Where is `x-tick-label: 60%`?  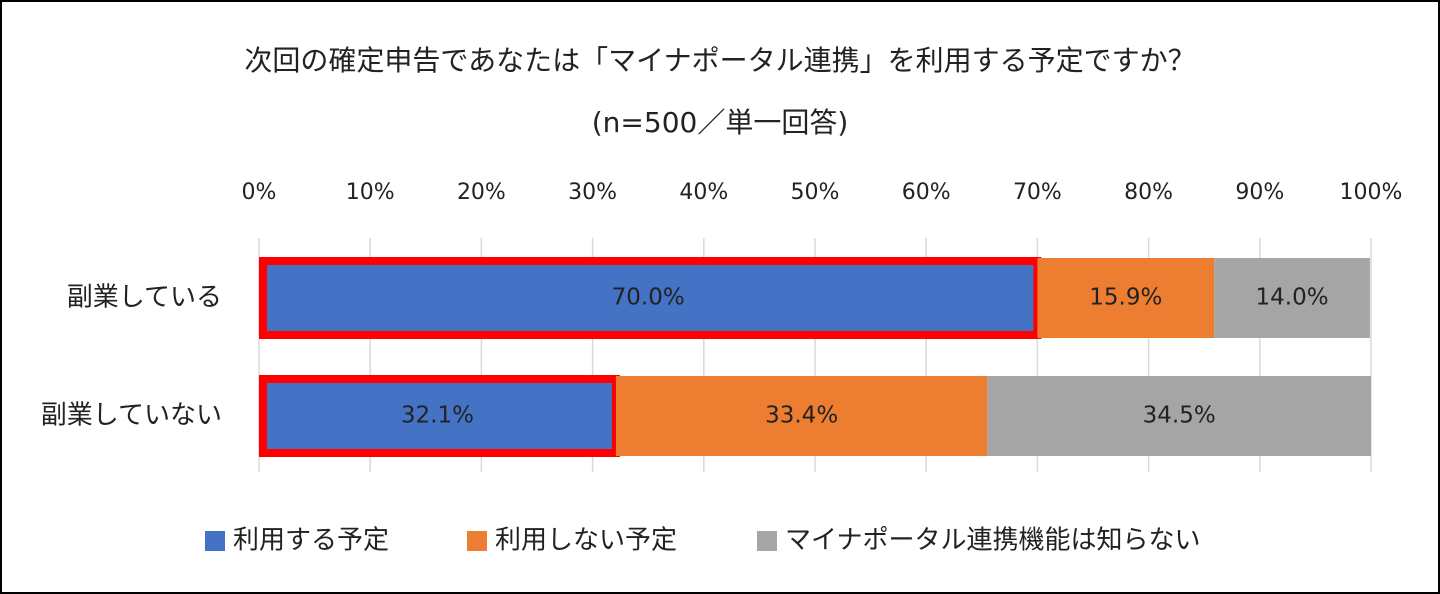 x-tick-label: 60% is located at coordinates (926, 192).